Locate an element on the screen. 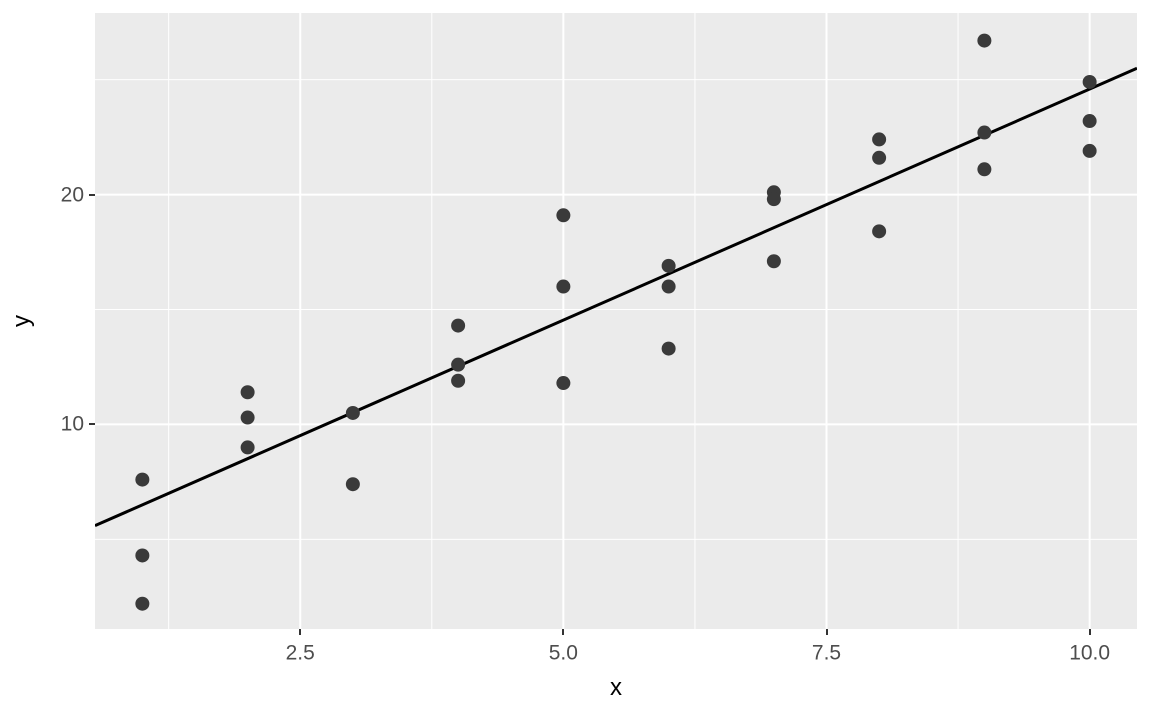 This screenshot has width=1152, height=711. x-axis-title: x is located at coordinates (616, 687).